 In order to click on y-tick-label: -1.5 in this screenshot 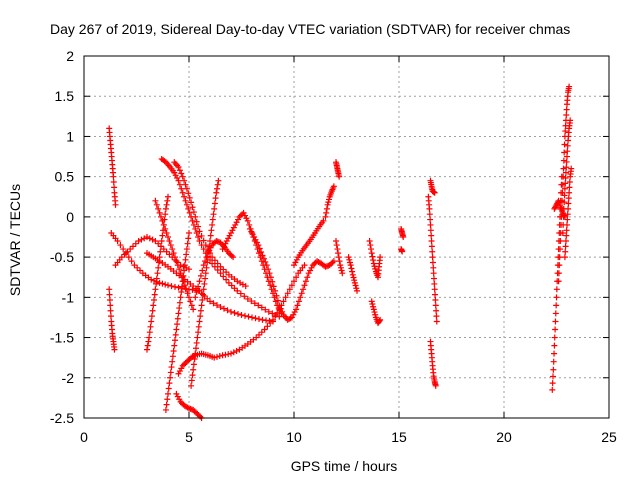, I will do `click(62, 338)`.